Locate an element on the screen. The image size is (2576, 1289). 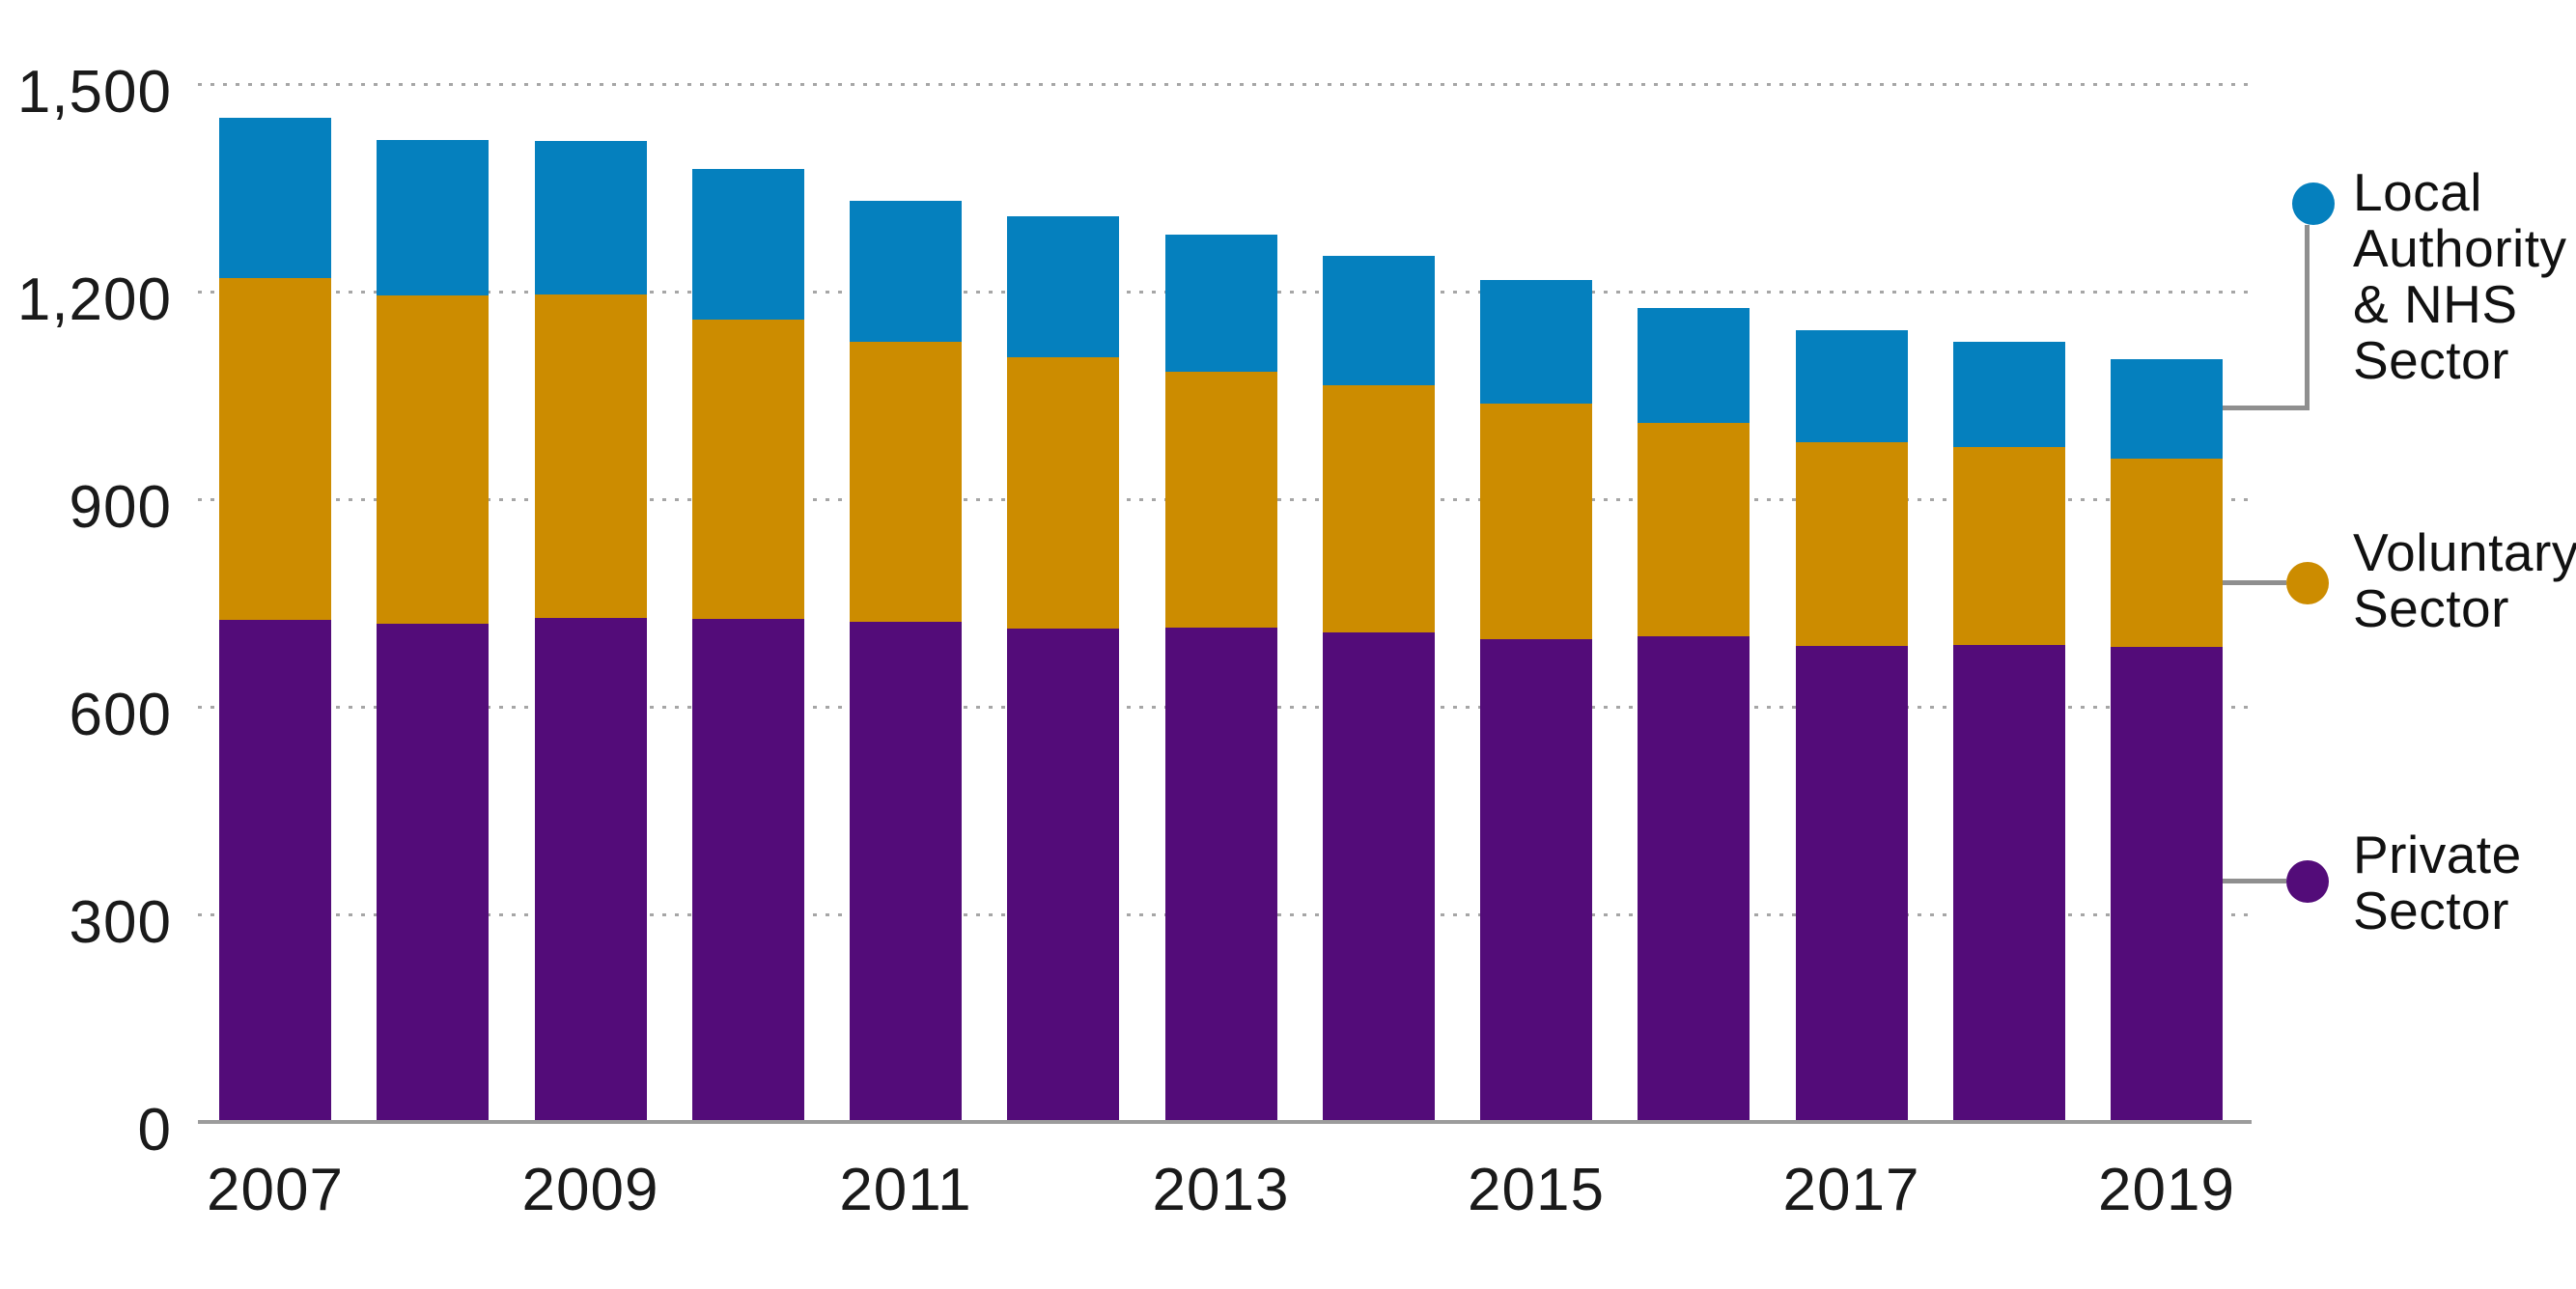
bar-segment-2007-local-authority-nhs-sector is located at coordinates (275, 198).